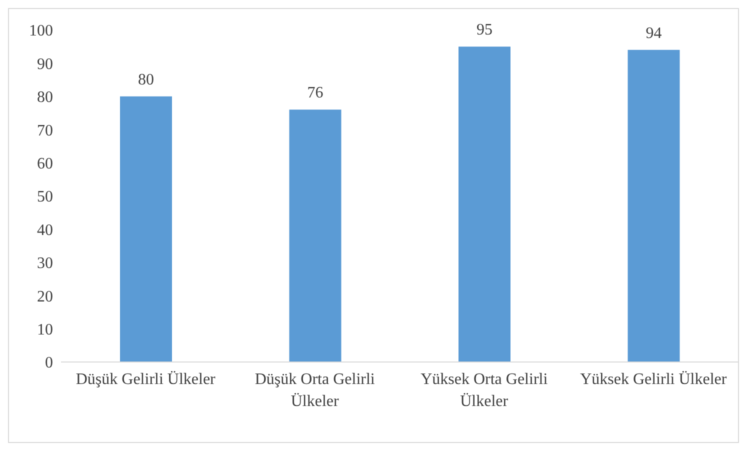 Image resolution: width=747 pixels, height=451 pixels. I want to click on y-tick-label: 80, so click(45, 97).